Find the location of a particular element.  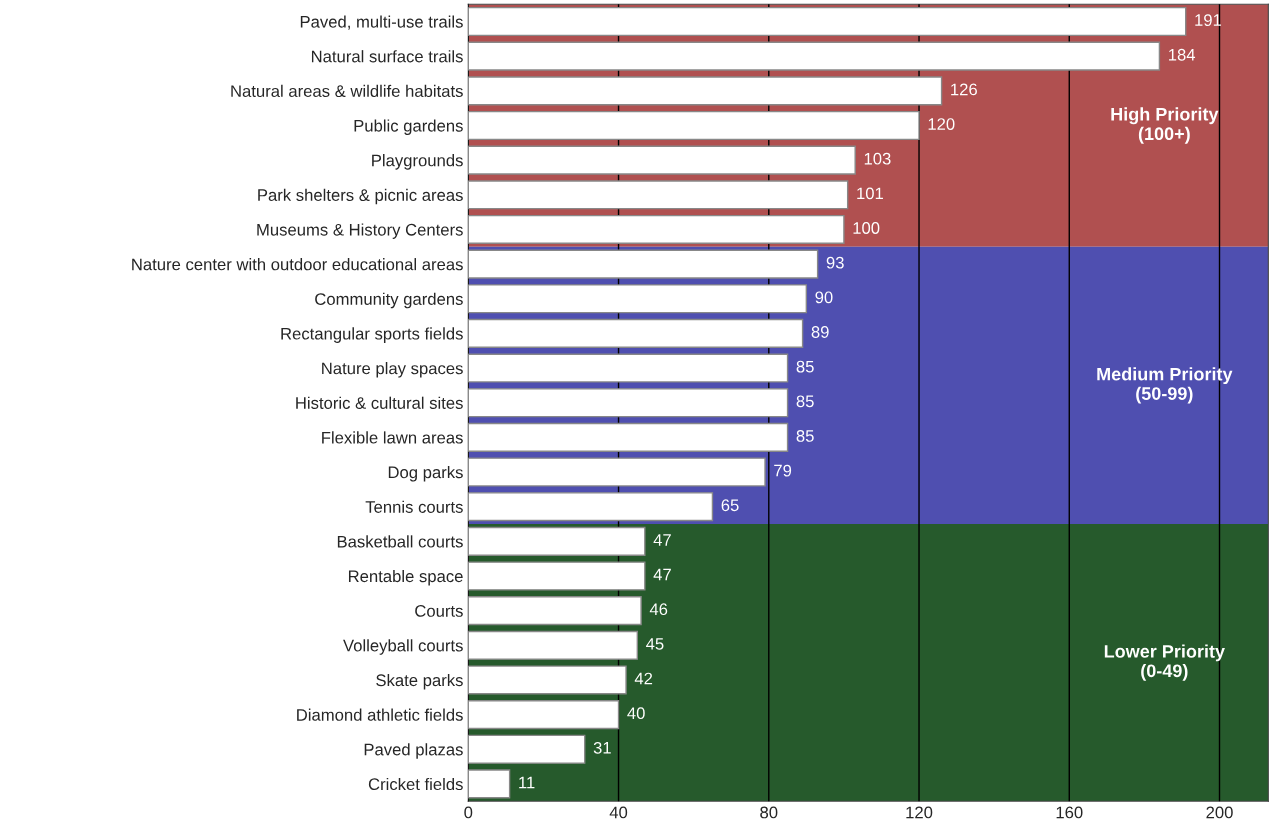

y-tick-label: Museums & History Centers is located at coordinates (360, 231).